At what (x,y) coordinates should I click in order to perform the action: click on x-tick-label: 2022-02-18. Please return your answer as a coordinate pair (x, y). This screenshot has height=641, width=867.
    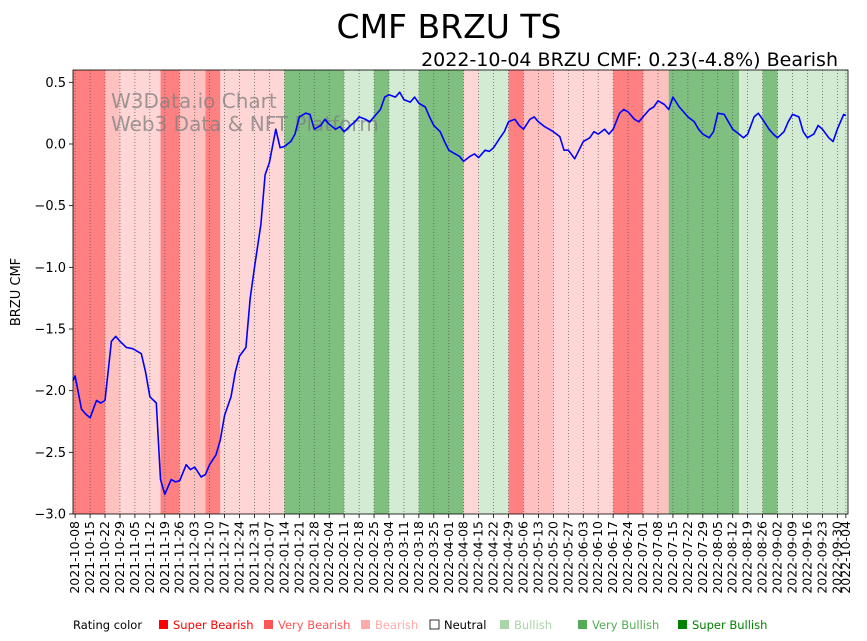
    Looking at the image, I should click on (358, 557).